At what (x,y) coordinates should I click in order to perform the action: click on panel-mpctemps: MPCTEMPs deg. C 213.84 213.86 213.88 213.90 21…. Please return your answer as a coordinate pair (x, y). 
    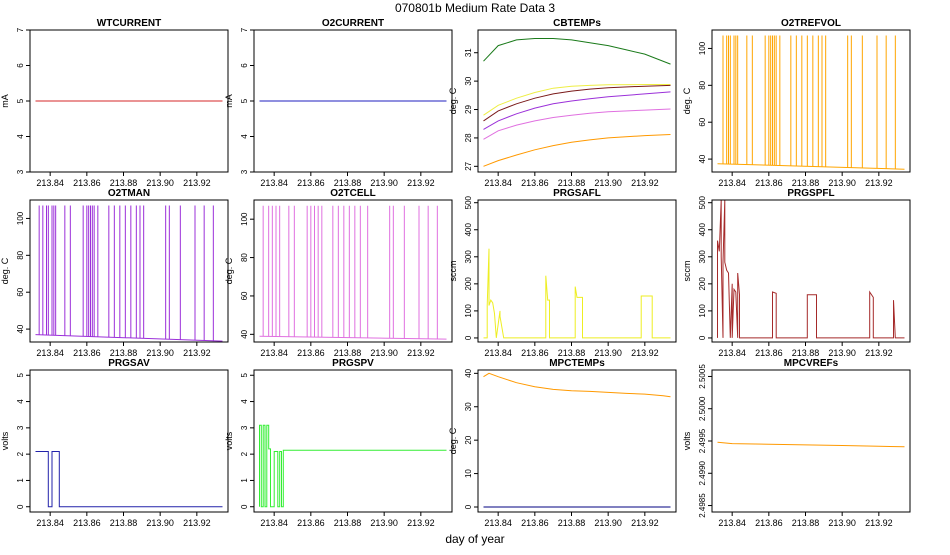
    Looking at the image, I should click on (562, 443).